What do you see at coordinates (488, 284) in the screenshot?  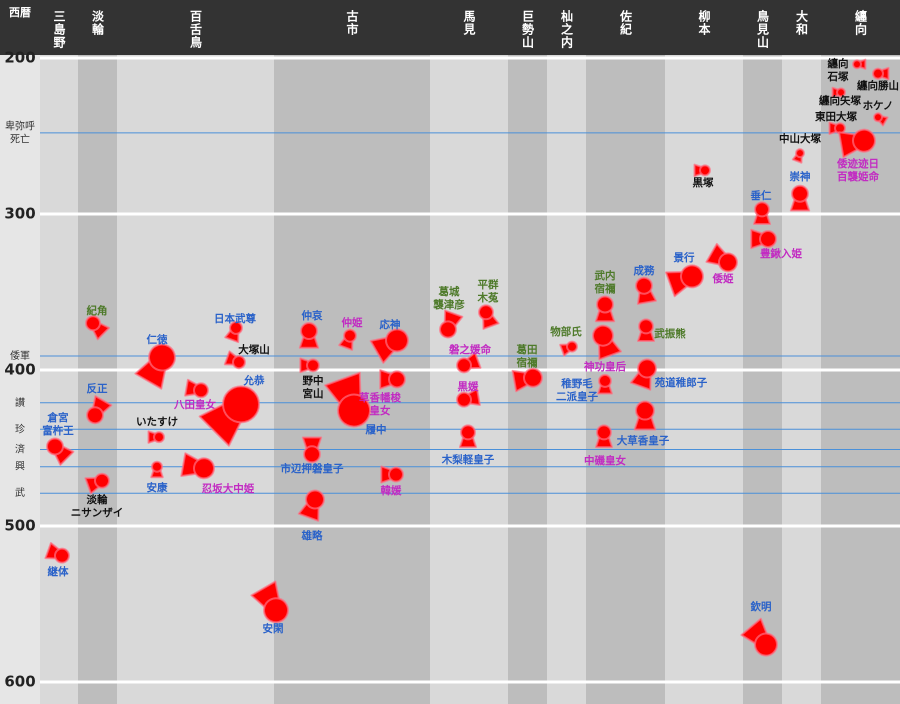 I see `tomb-label: 平群` at bounding box center [488, 284].